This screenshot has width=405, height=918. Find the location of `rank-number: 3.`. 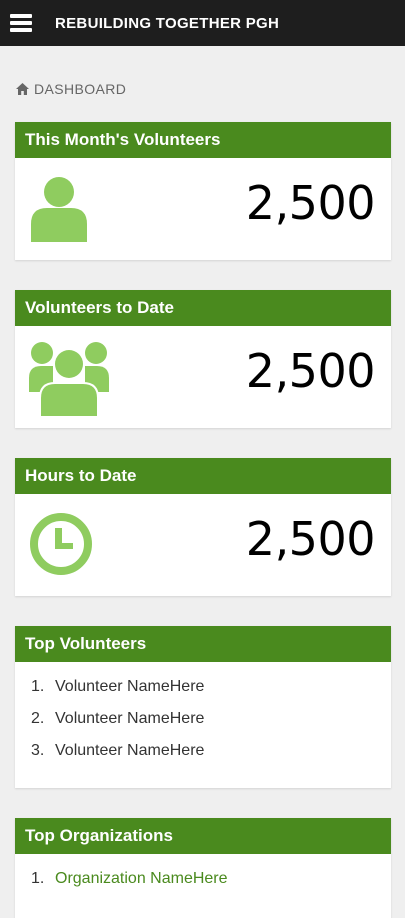

rank-number: 3. is located at coordinates (38, 750).